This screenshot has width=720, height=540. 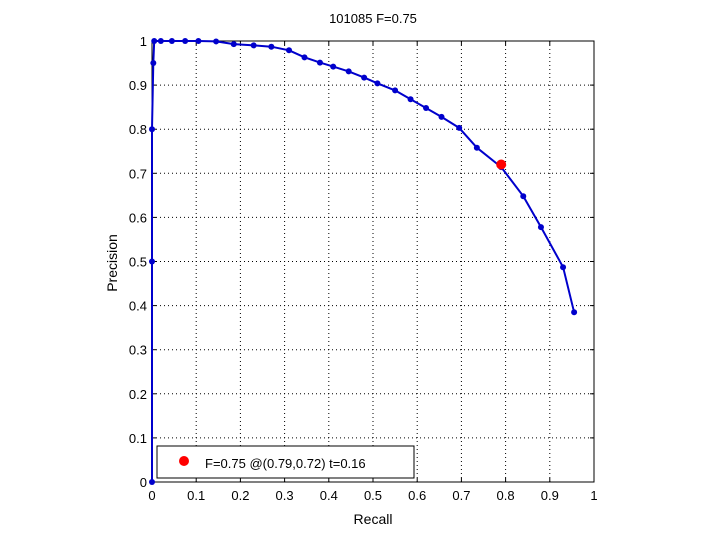 What do you see at coordinates (138, 85) in the screenshot?
I see `y-tick-label: 0.9` at bounding box center [138, 85].